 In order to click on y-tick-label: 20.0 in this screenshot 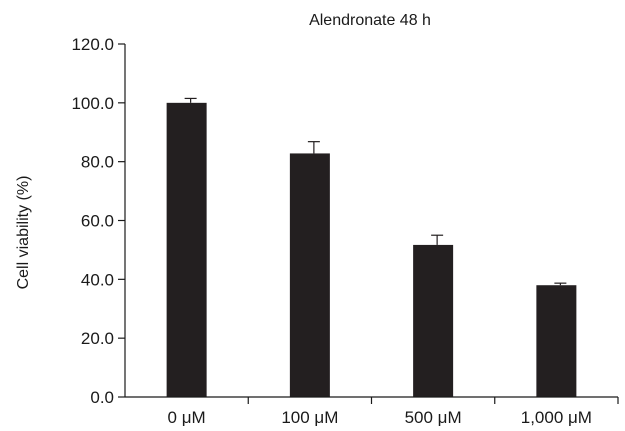, I will do `click(97, 338)`.